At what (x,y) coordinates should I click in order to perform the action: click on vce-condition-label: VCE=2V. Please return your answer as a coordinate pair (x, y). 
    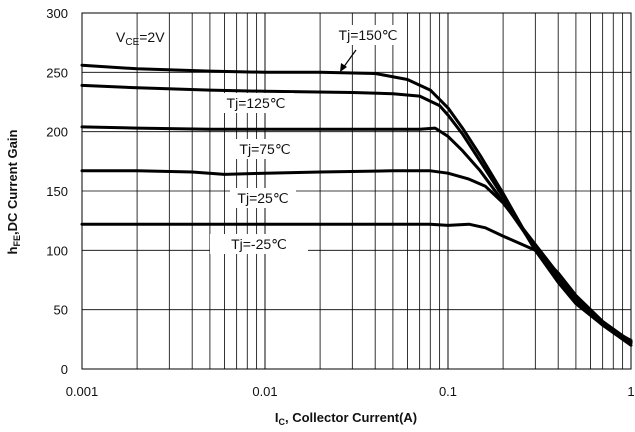
    Looking at the image, I should click on (140, 38).